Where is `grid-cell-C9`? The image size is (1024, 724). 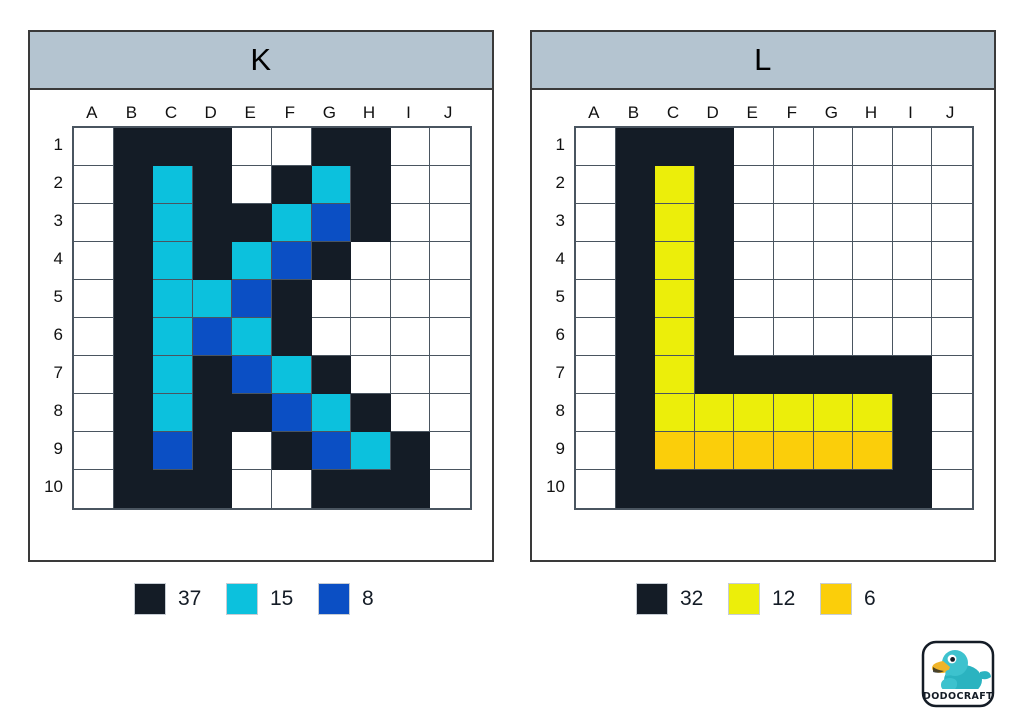 grid-cell-C9 is located at coordinates (173, 451).